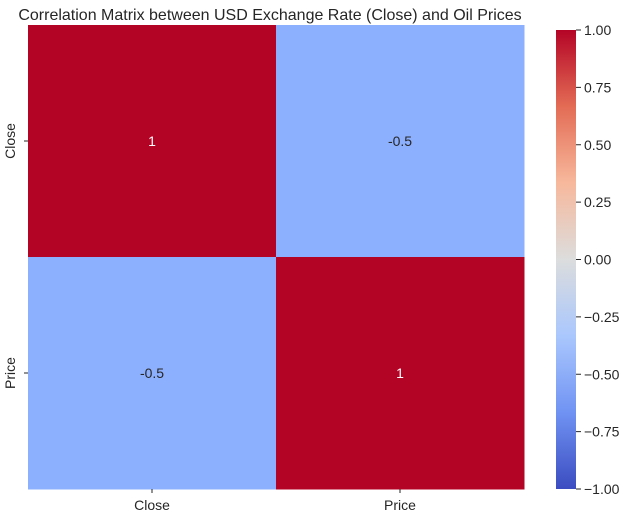  What do you see at coordinates (602, 317) in the screenshot?
I see `colorbar-tick-label: −0.25` at bounding box center [602, 317].